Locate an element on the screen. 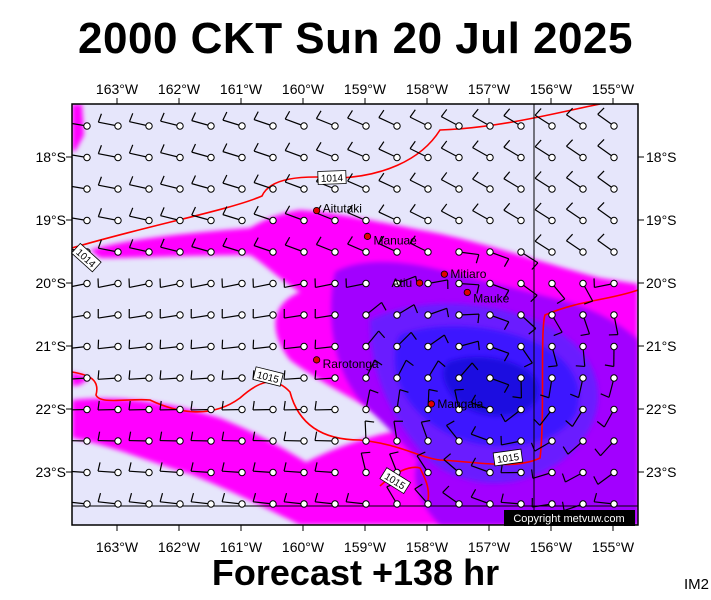 This screenshot has height=600, width=711. lat-label-right: 19°S is located at coordinates (661, 220).